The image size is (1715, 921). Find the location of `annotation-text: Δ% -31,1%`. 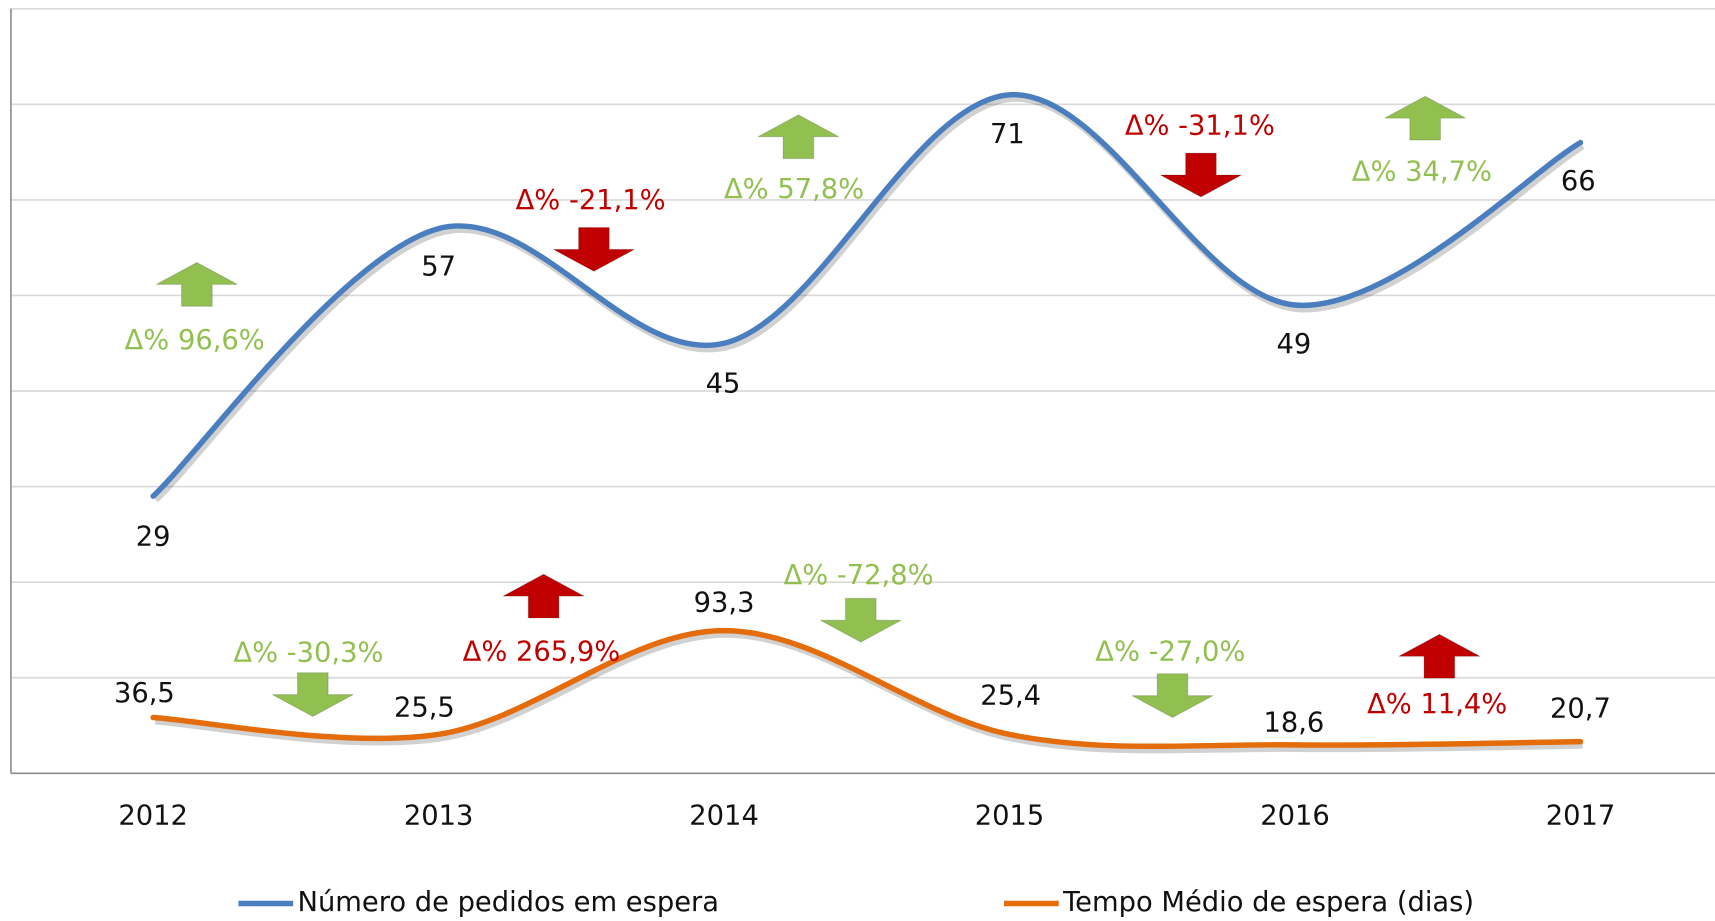

annotation-text: Δ% -31,1% is located at coordinates (1200, 125).